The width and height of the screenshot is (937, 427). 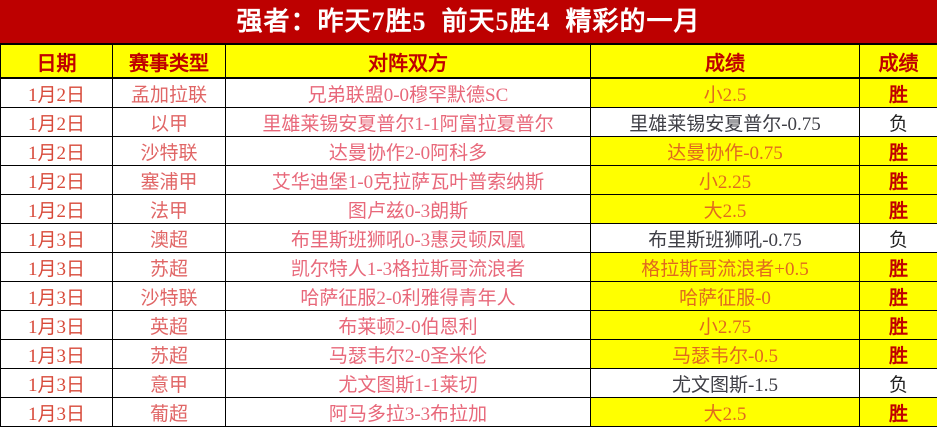 What do you see at coordinates (725, 267) in the screenshot?
I see `cell-score: 格拉斯哥流浪者+0.5` at bounding box center [725, 267].